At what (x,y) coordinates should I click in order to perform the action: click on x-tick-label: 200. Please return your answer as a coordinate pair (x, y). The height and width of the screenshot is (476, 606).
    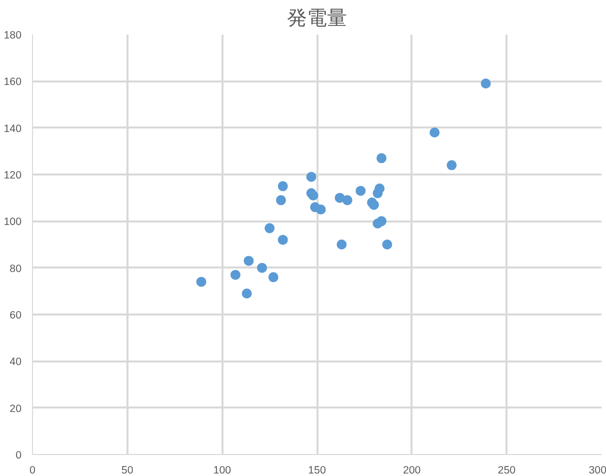
    Looking at the image, I should click on (411, 470).